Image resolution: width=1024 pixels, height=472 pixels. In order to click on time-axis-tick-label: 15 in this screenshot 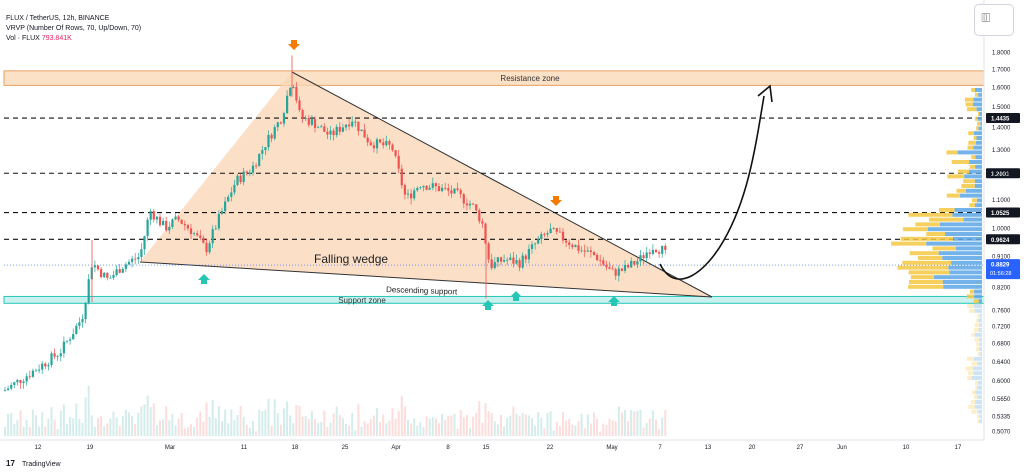, I will do `click(486, 448)`.